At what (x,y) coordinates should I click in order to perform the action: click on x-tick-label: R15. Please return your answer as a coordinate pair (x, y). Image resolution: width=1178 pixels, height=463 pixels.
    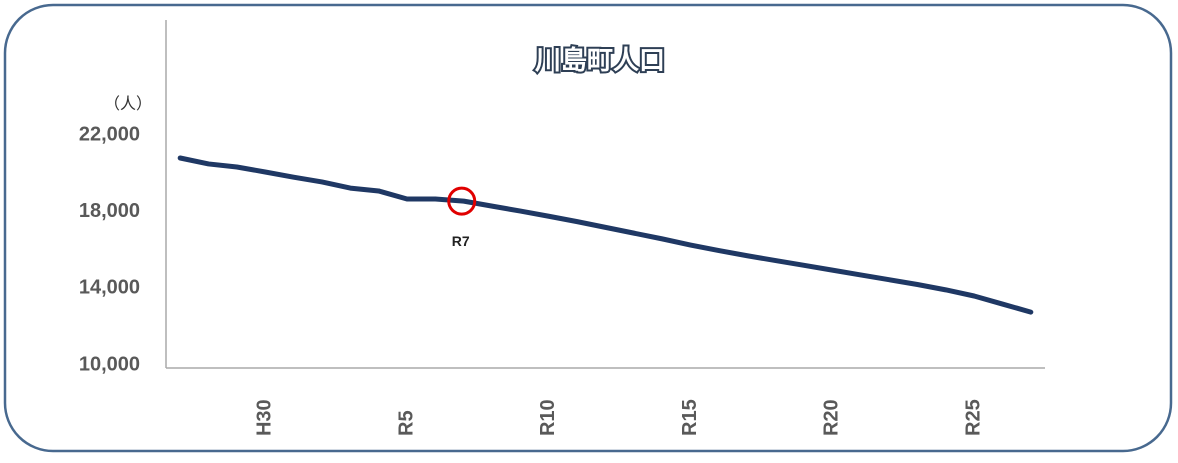
    Looking at the image, I should click on (690, 417).